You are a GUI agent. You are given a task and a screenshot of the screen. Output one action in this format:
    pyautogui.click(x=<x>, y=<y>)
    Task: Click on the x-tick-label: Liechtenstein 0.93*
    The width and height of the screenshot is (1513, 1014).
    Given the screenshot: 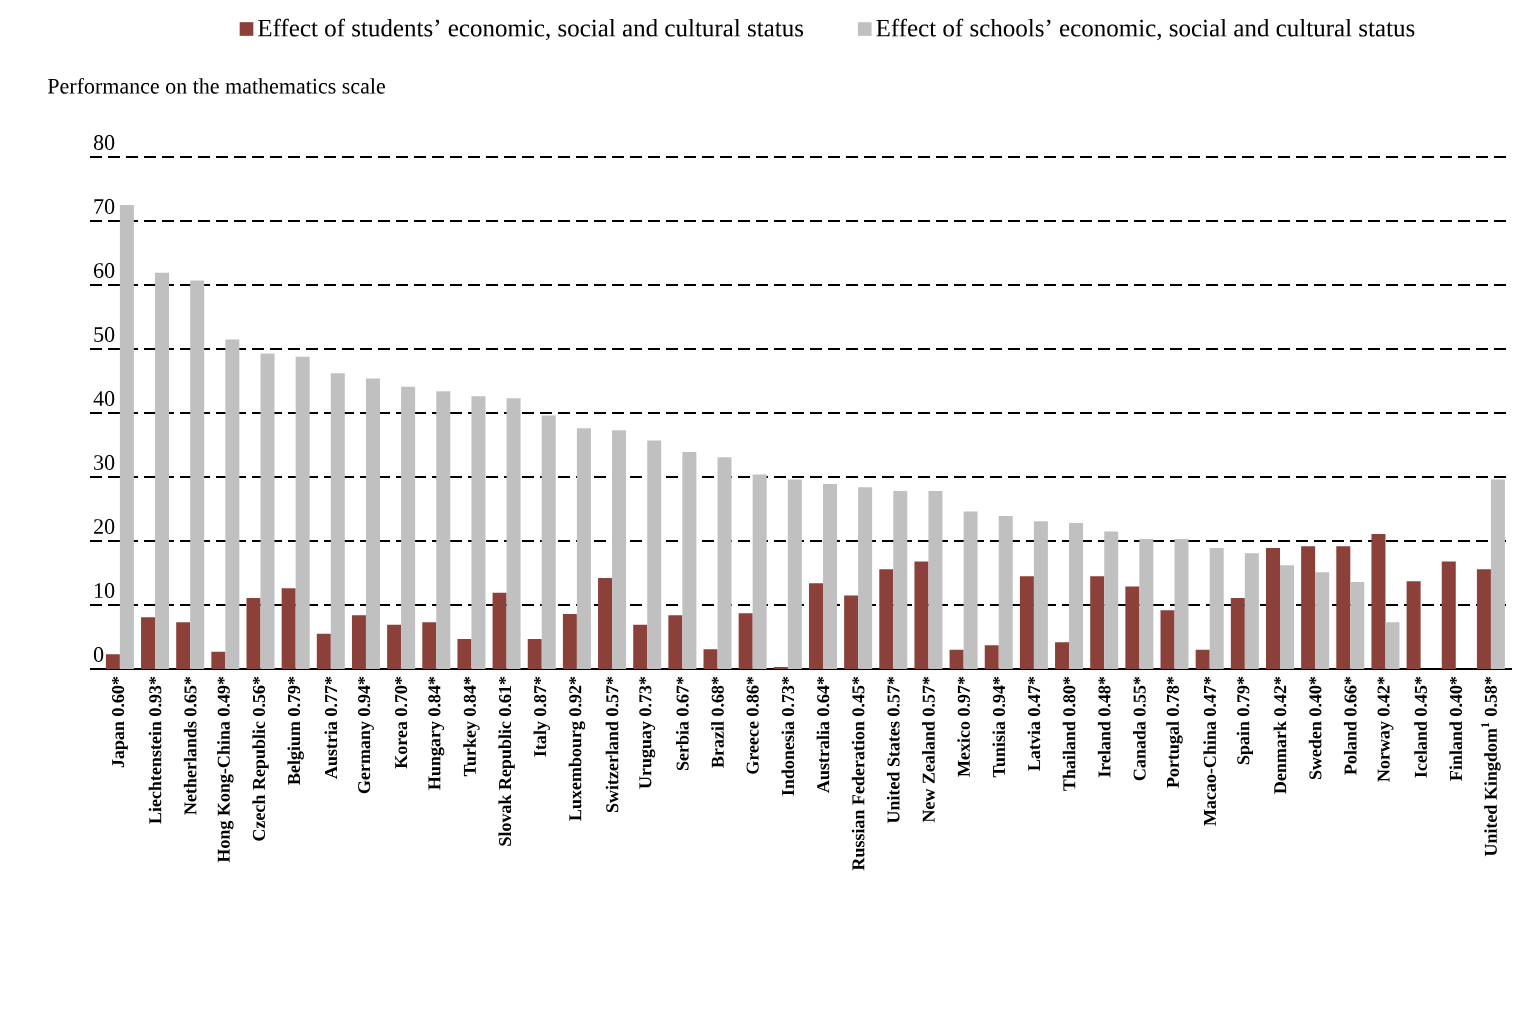 What is the action you would take?
    pyautogui.click(x=155, y=750)
    